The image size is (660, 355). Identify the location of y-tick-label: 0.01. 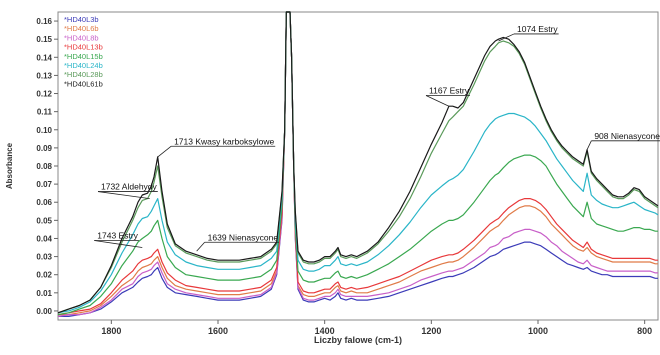
(44, 293).